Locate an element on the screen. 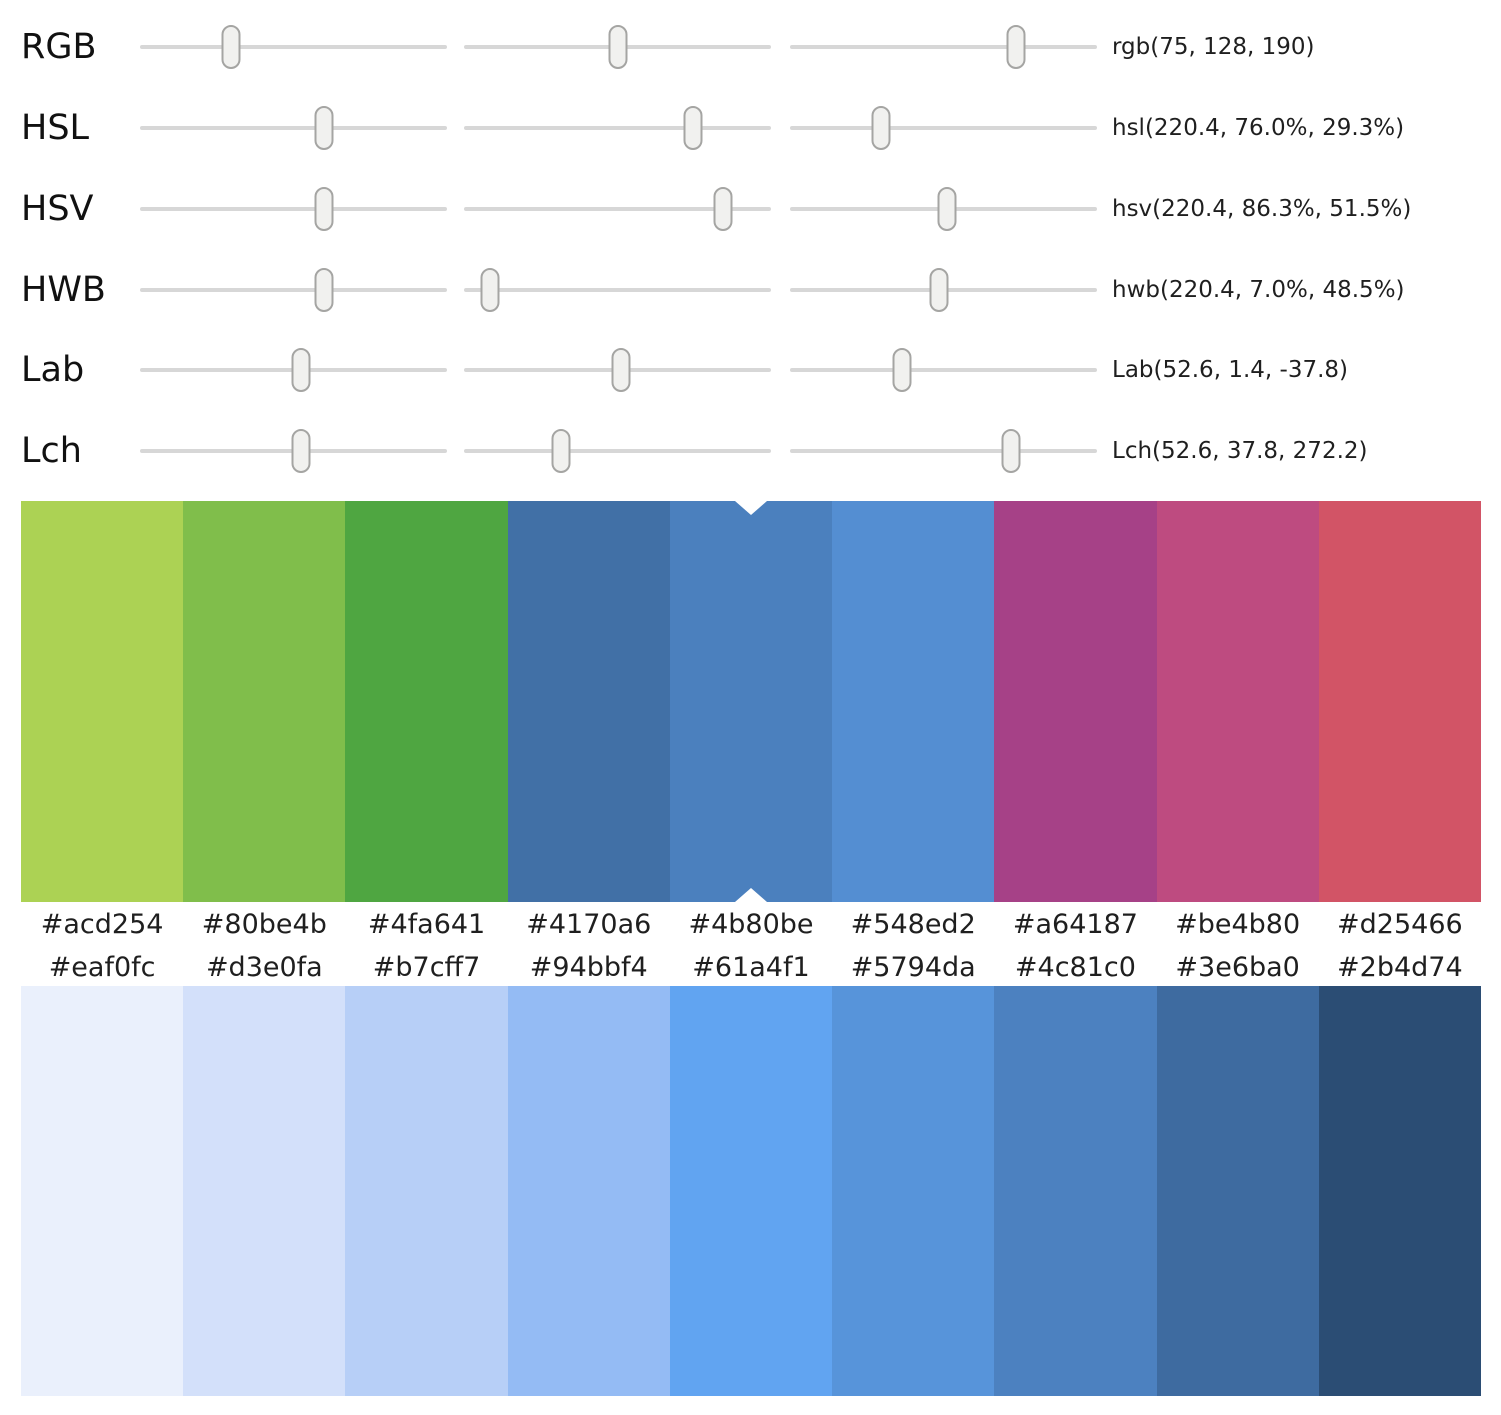 The image size is (1501, 1415). hex-label: #b7cff7 is located at coordinates (426, 967).